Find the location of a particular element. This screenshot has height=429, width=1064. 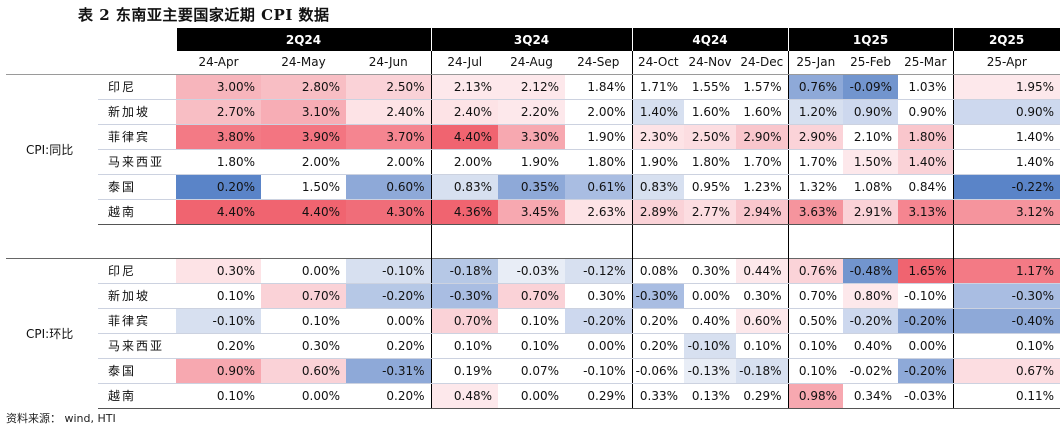

value-cell: 1.55% is located at coordinates (710, 86).